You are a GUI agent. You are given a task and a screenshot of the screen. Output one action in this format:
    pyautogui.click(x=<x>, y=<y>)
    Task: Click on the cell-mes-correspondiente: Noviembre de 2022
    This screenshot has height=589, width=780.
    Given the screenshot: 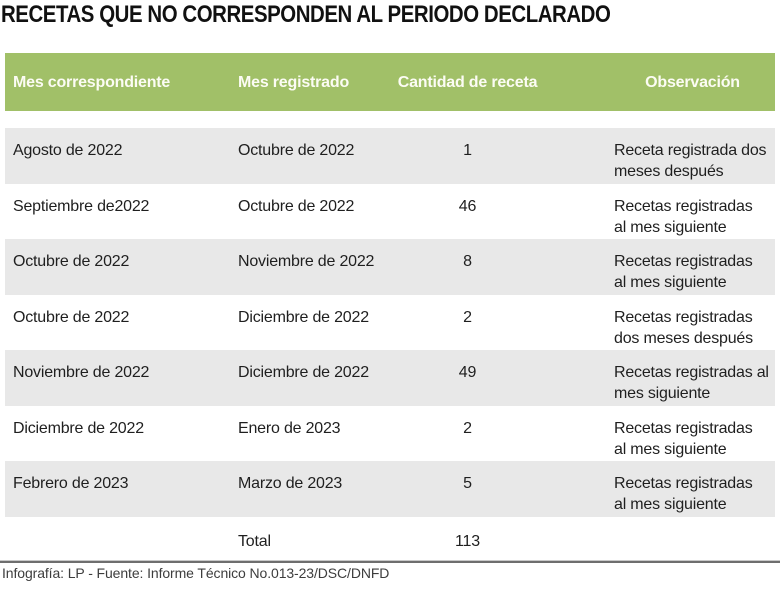 What is the action you would take?
    pyautogui.click(x=81, y=372)
    